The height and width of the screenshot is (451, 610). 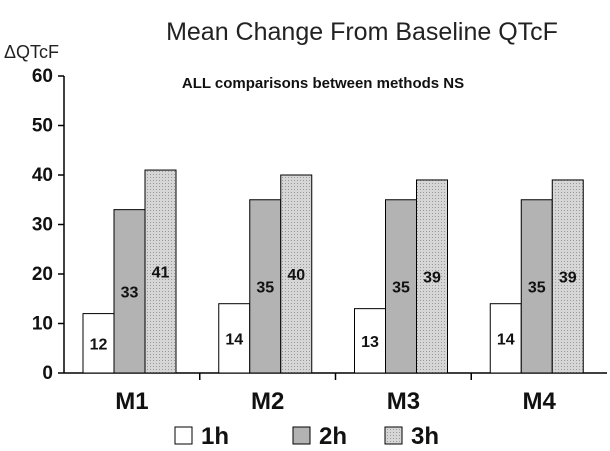 What do you see at coordinates (42, 324) in the screenshot?
I see `y-tick-label: 10` at bounding box center [42, 324].